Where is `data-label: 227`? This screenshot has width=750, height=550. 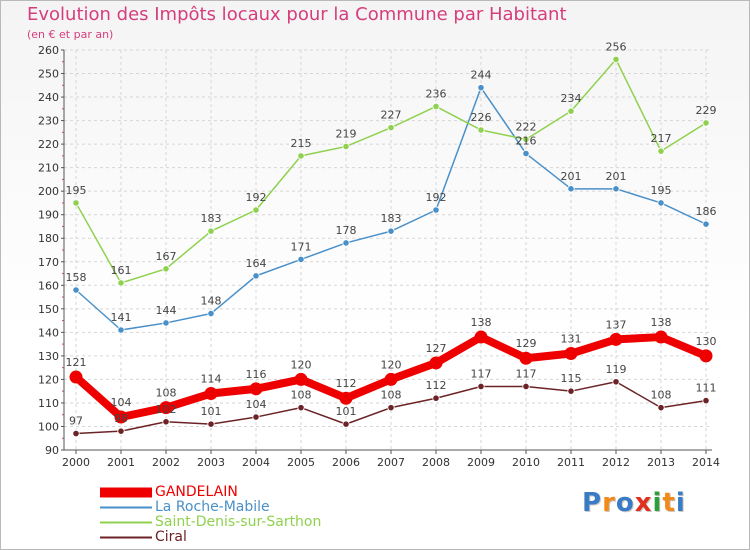 data-label: 227 is located at coordinates (391, 115).